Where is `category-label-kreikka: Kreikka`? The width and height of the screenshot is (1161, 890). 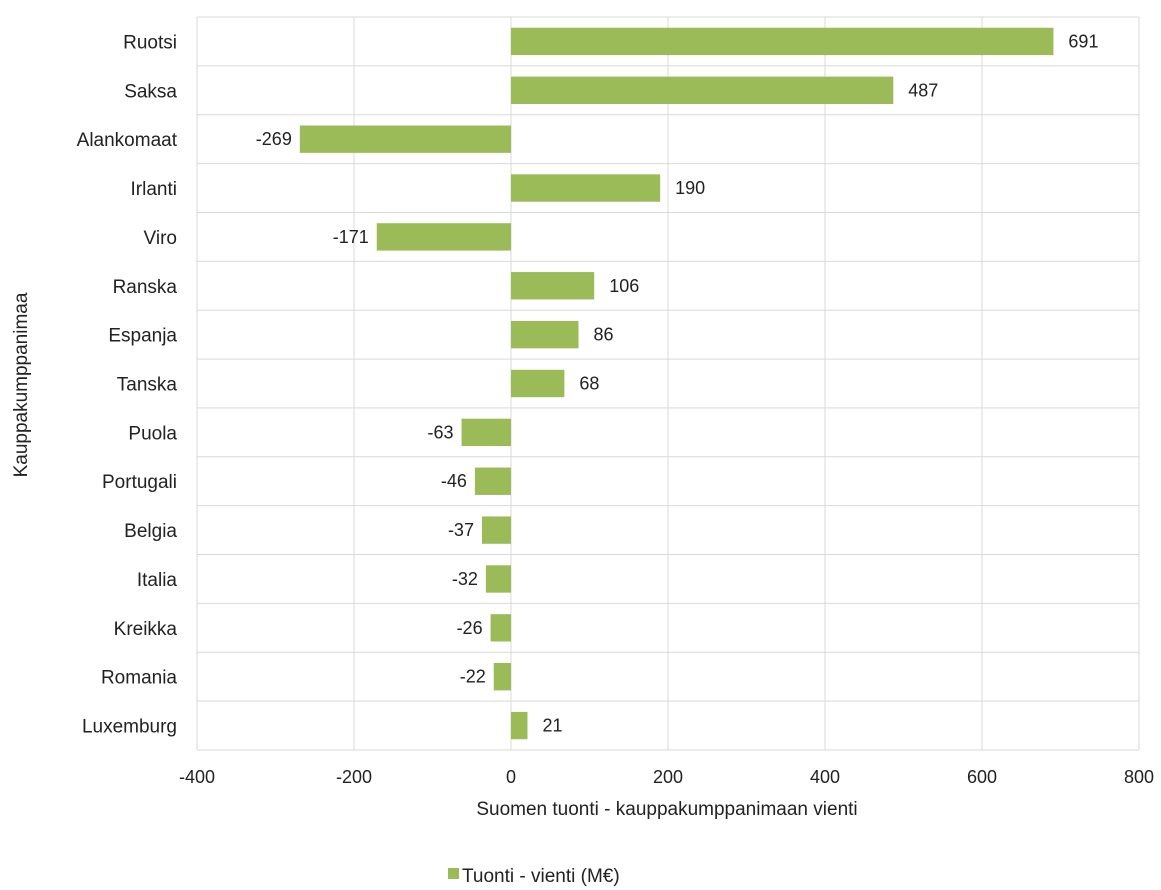
category-label-kreikka: Kreikka is located at coordinates (146, 629).